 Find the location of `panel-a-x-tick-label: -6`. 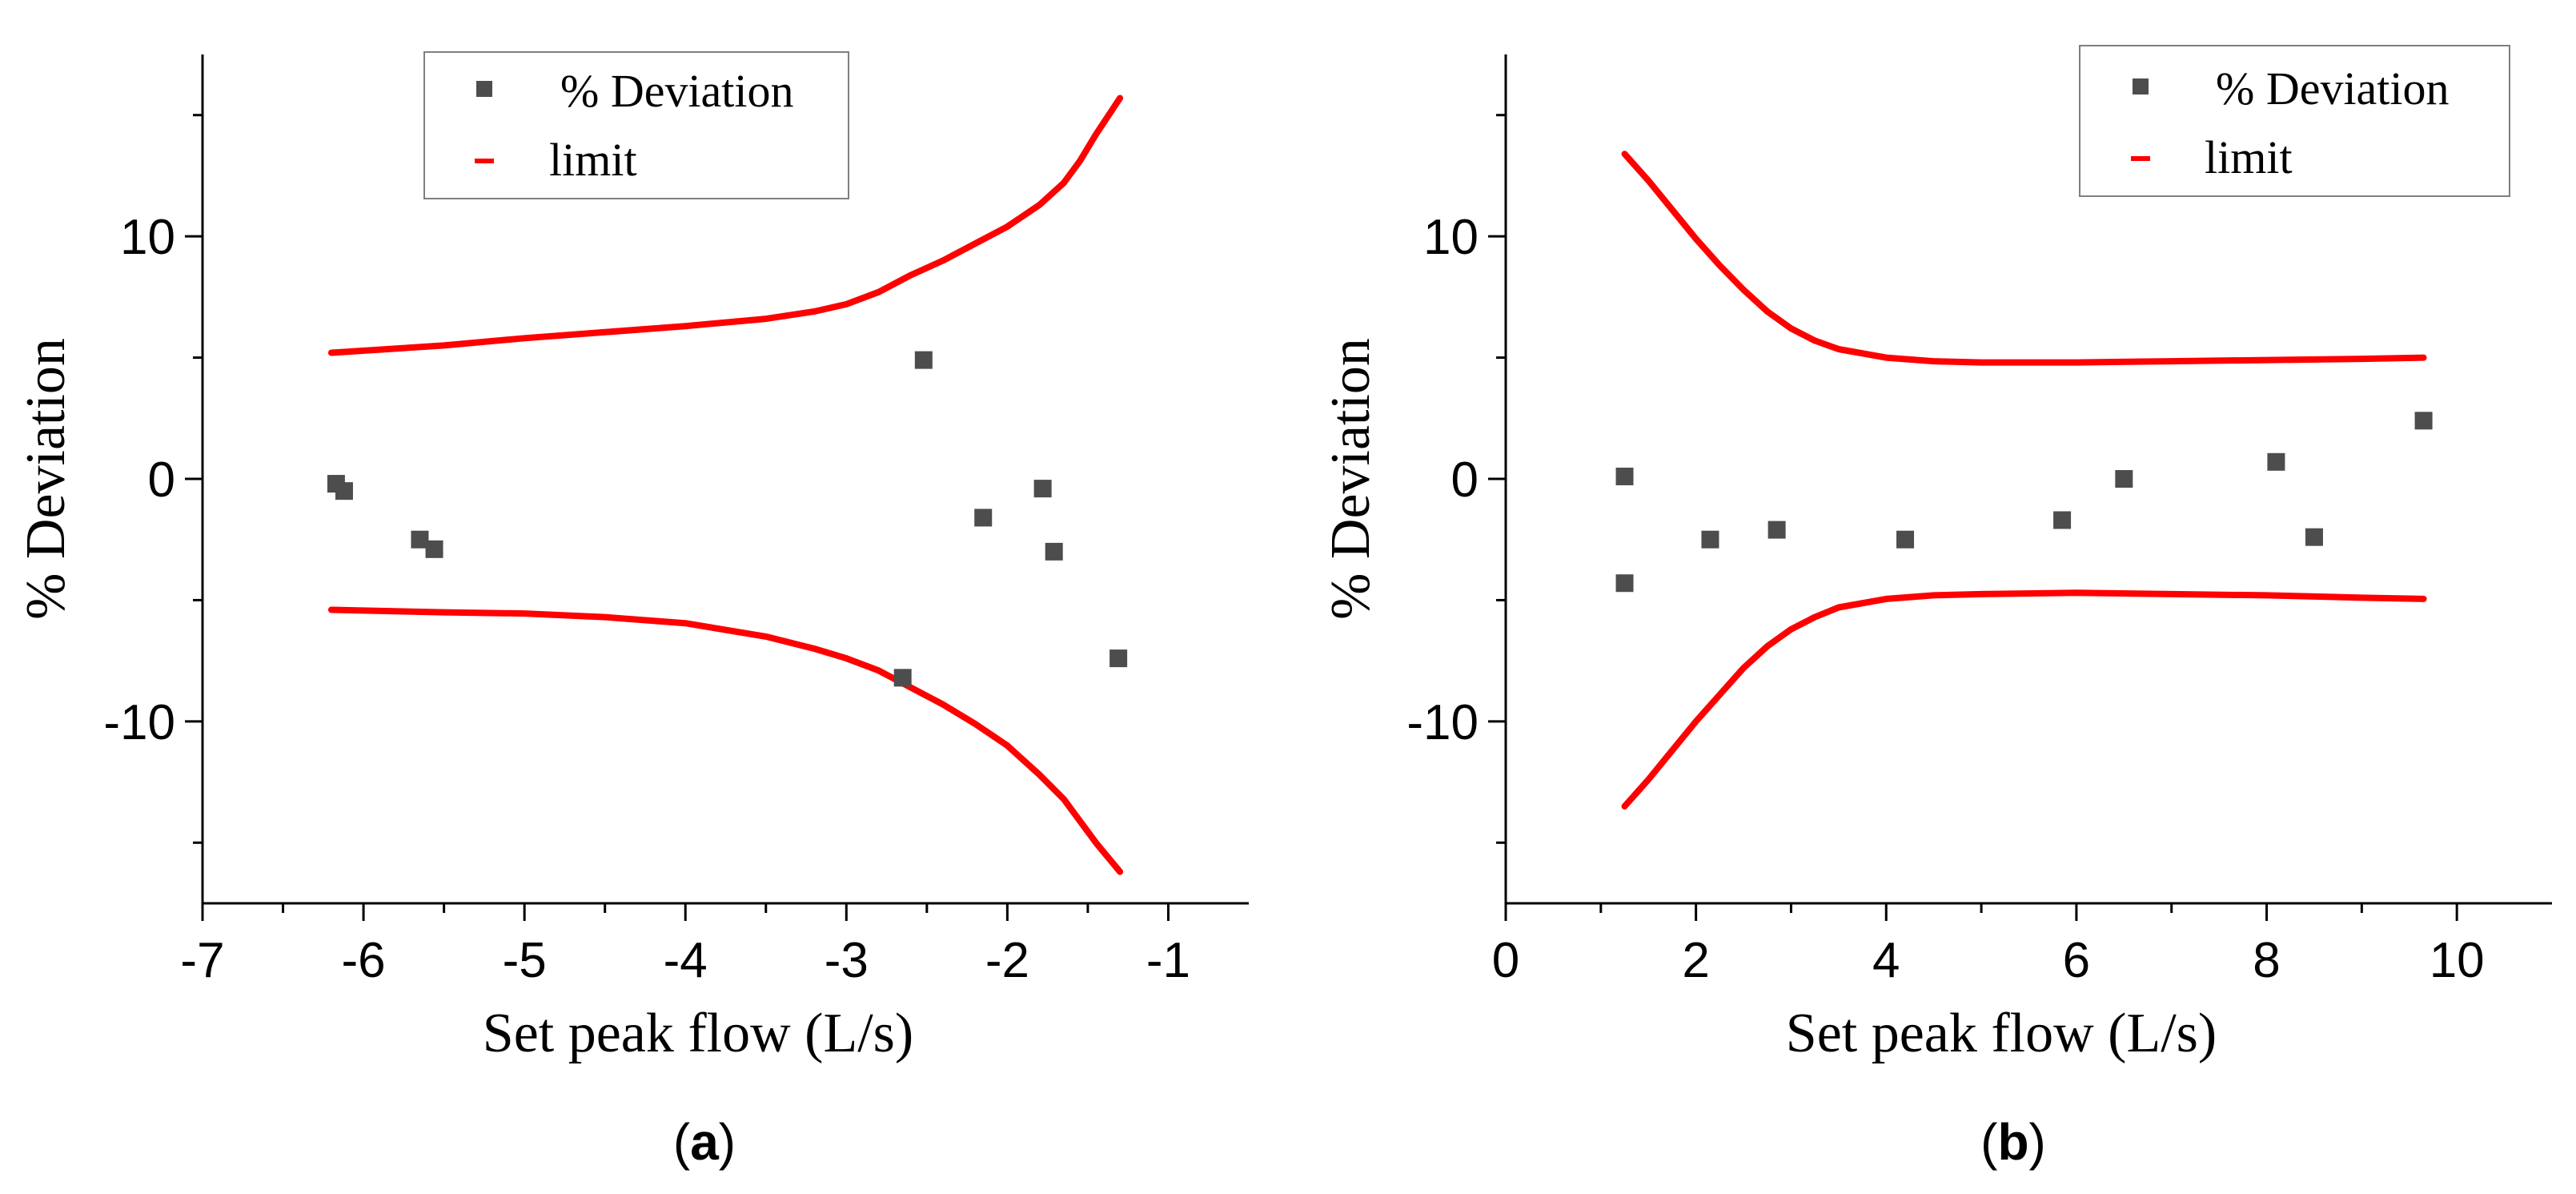

panel-a-x-tick-label: -6 is located at coordinates (364, 961).